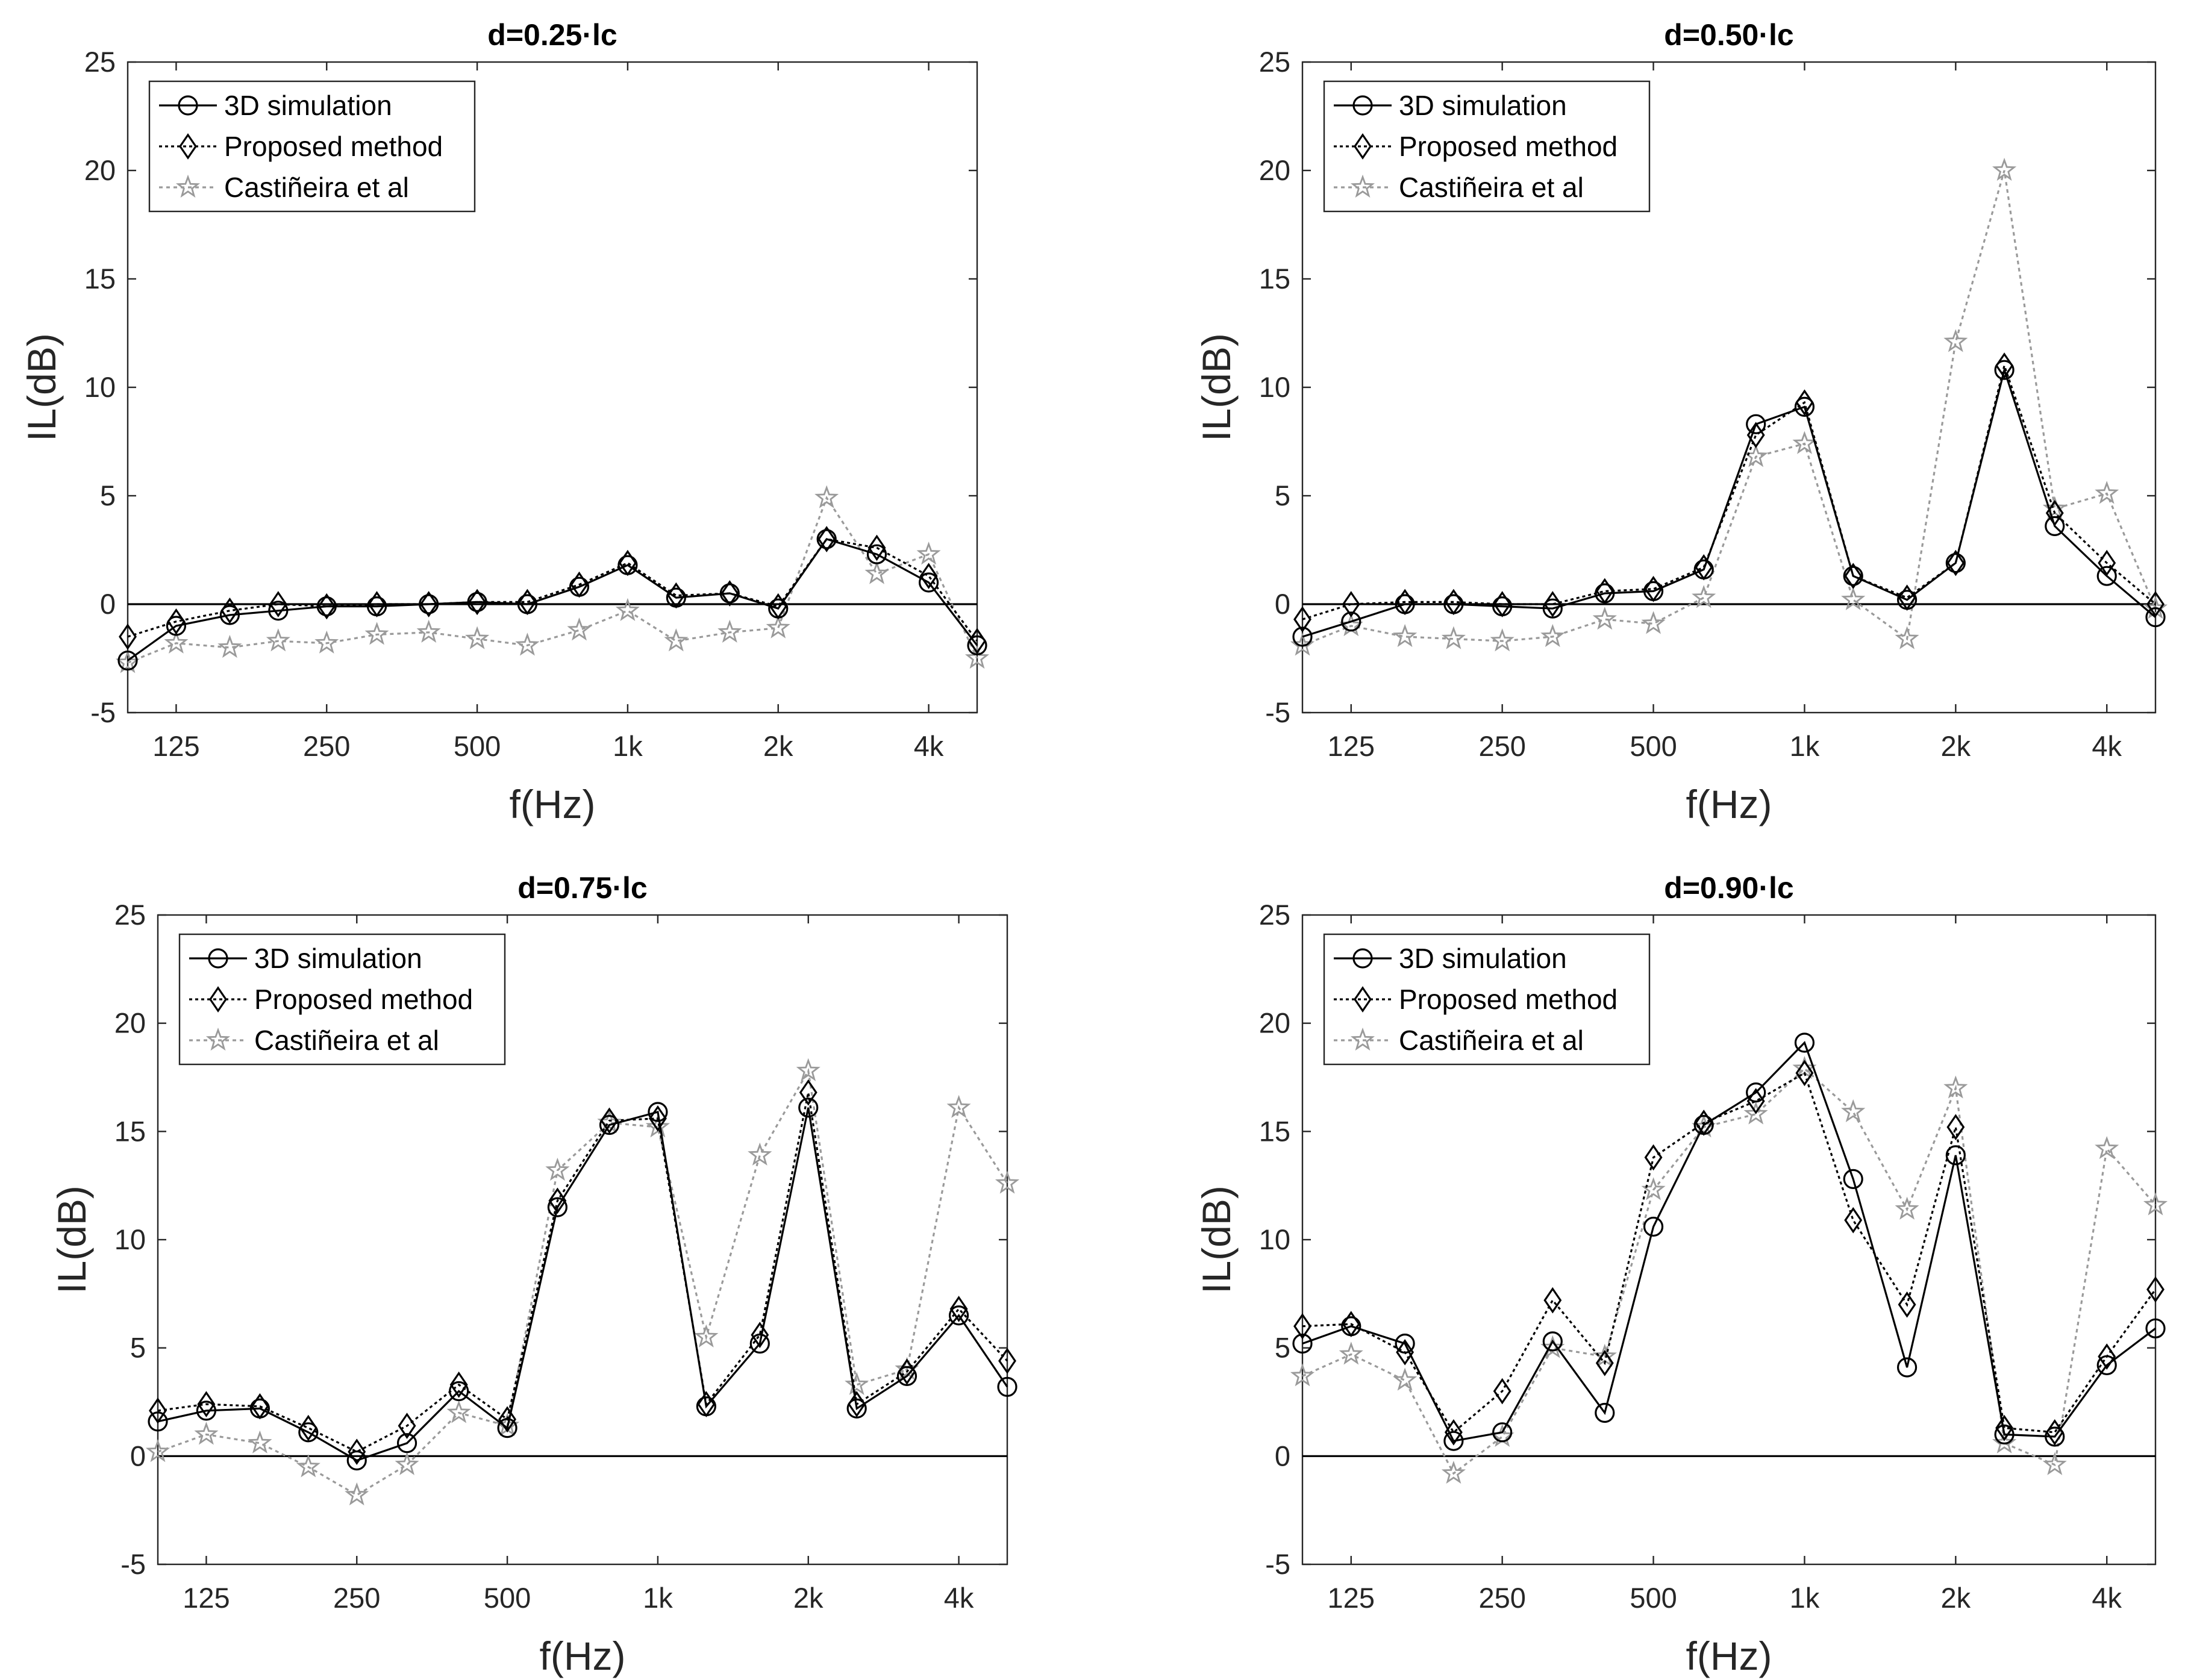 This screenshot has width=2185, height=1680. I want to click on chart-title: d=0.25·lc, so click(552, 35).